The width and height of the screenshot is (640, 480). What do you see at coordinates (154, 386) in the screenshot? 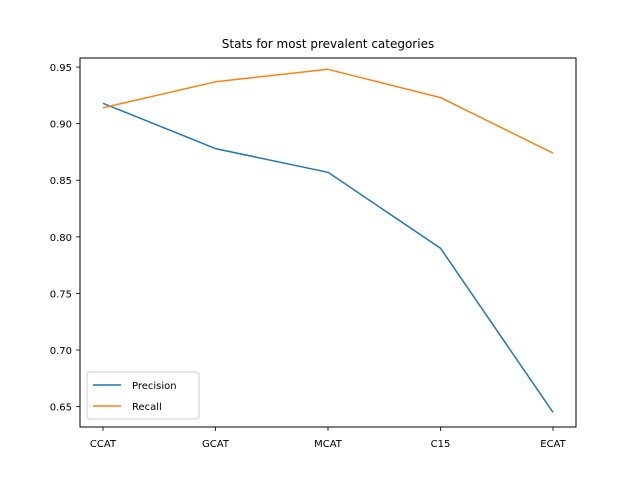
I see `legend-label-precision: Precision` at bounding box center [154, 386].